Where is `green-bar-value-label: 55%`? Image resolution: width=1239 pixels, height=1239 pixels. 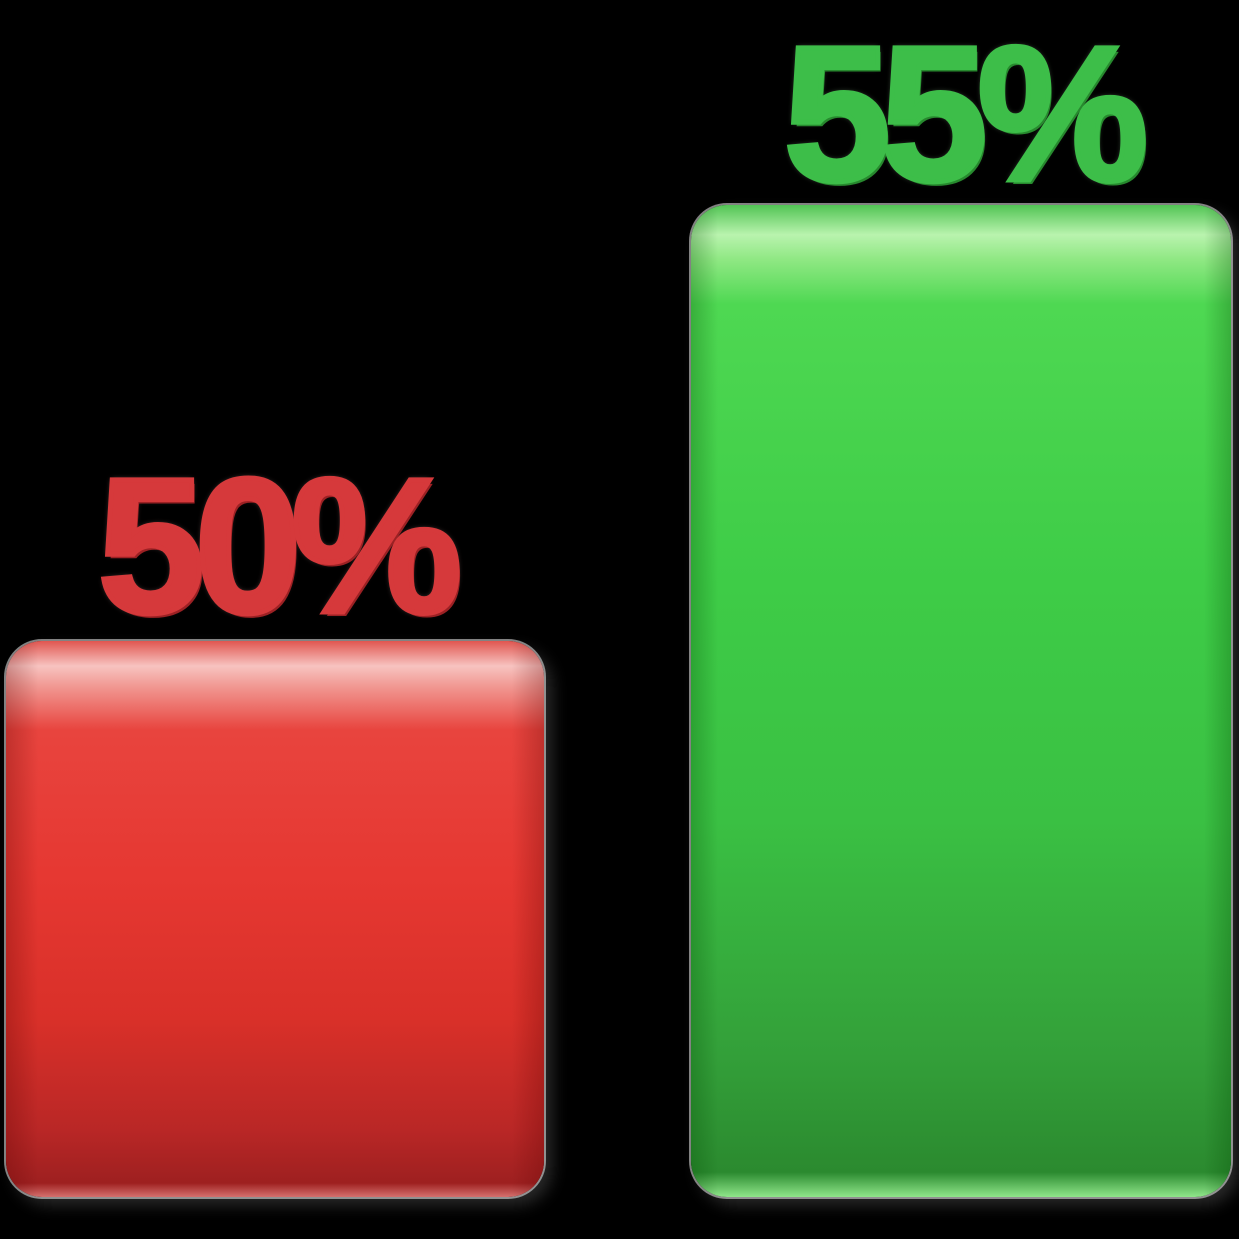
green-bar-value-label: 55% is located at coordinates (965, 113).